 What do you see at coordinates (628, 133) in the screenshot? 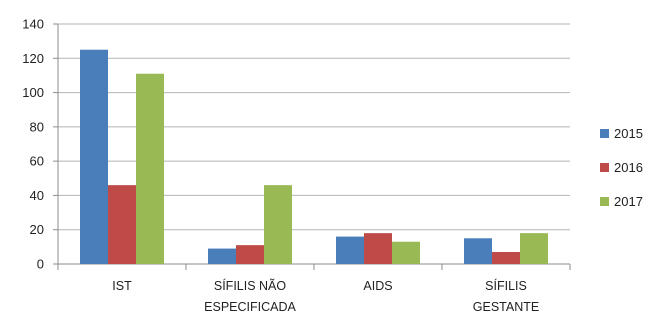
I see `legend-label-2015: 2015` at bounding box center [628, 133].